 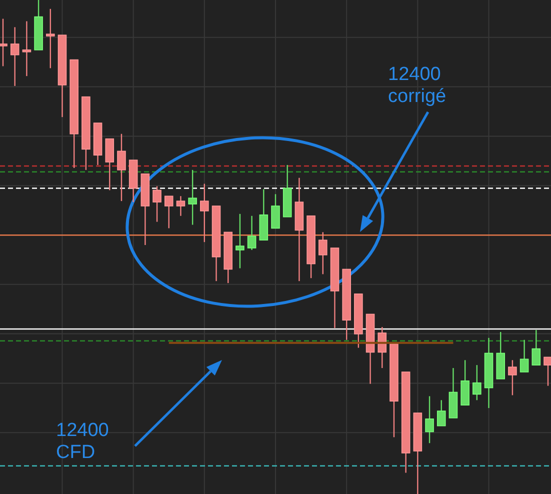 What do you see at coordinates (82, 441) in the screenshot?
I see `annotation: 12400 CFD` at bounding box center [82, 441].